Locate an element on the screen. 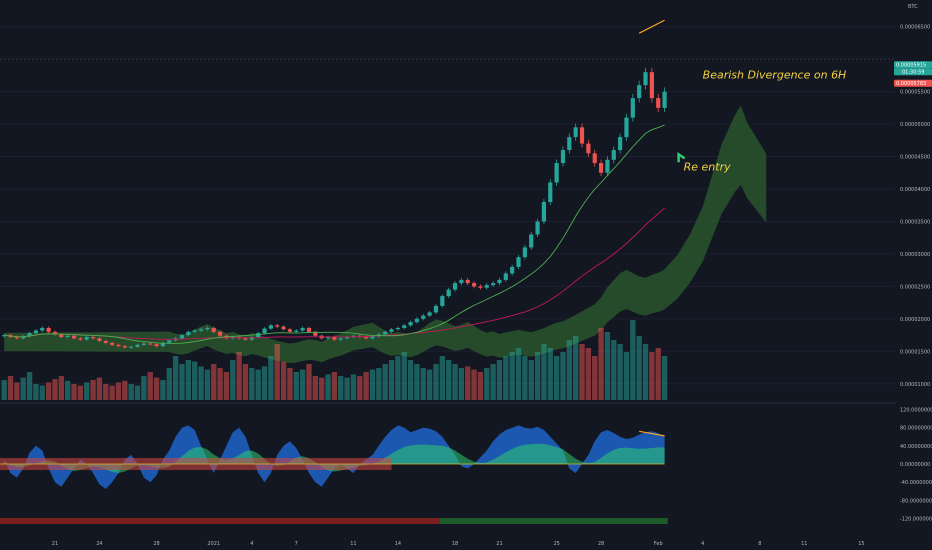 This screenshot has width=932, height=550. time-tick-label: Feb is located at coordinates (658, 544).